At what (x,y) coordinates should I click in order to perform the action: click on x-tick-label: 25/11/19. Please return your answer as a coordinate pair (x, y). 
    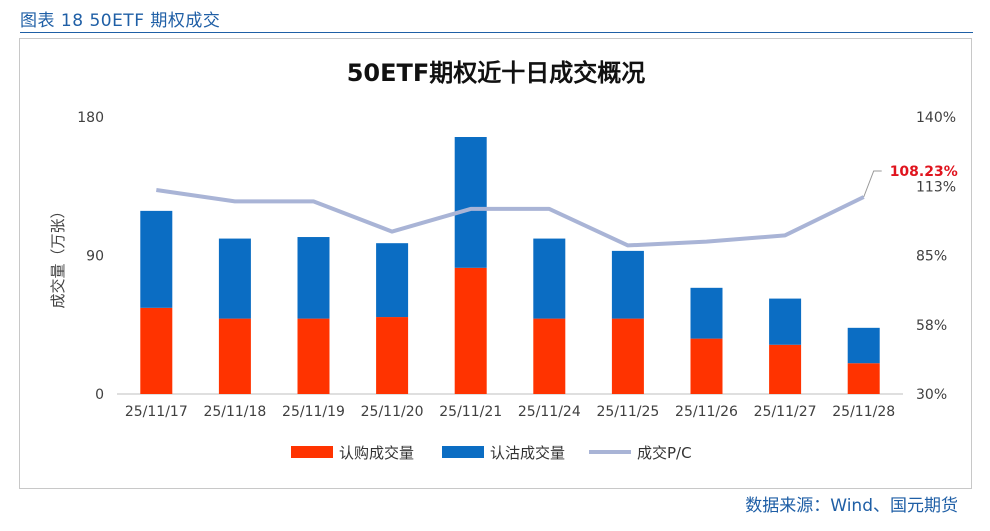
    Looking at the image, I should click on (313, 412).